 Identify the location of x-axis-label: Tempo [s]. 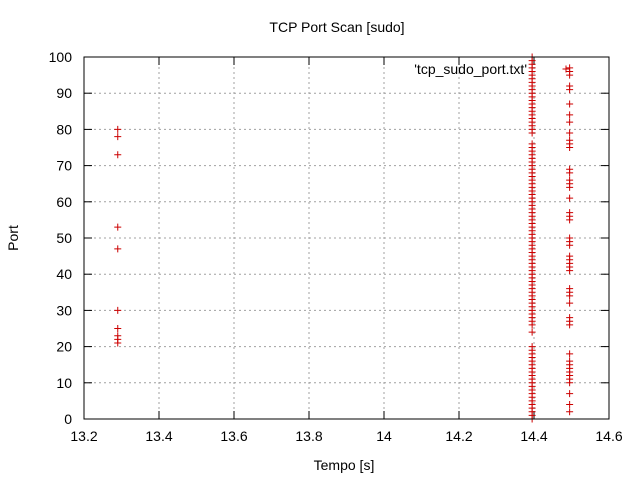
(344, 465).